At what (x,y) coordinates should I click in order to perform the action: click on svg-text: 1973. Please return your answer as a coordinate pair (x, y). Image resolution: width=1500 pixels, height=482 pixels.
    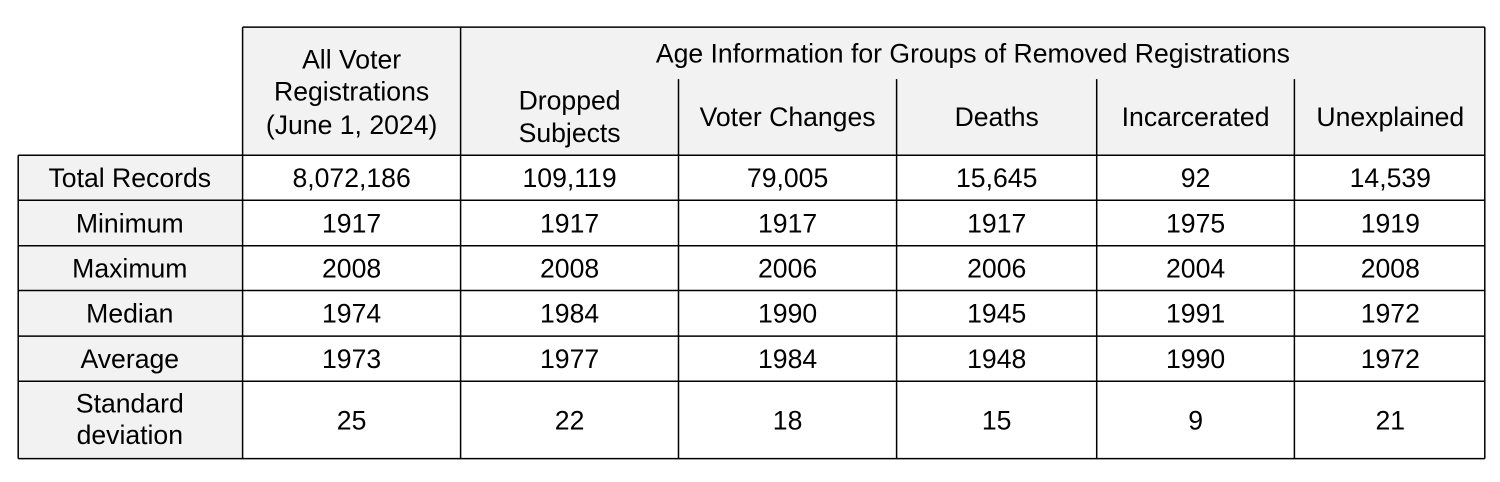
    Looking at the image, I should click on (351, 359).